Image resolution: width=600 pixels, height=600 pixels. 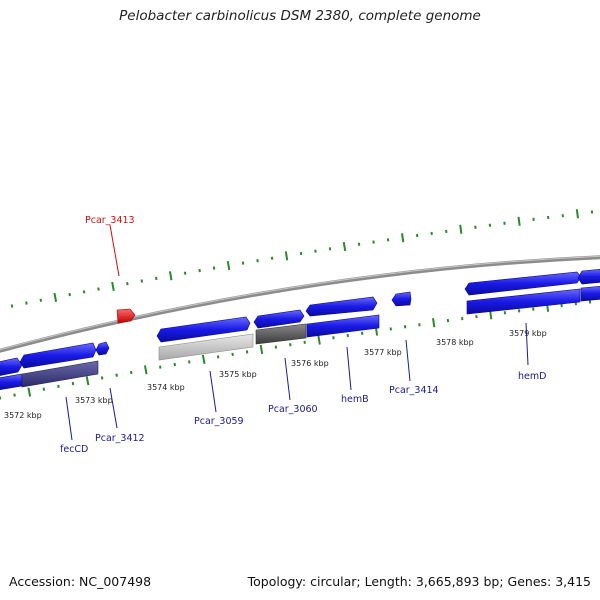 I want to click on gene-label-pcar-3413: Pcar_3413, so click(x=110, y=220).